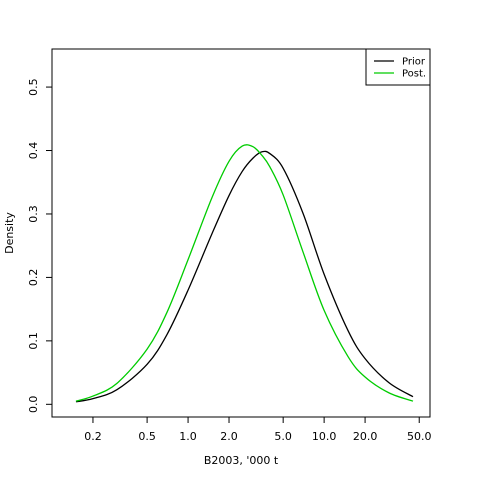  I want to click on y-tick-label: 0.1, so click(33, 341).